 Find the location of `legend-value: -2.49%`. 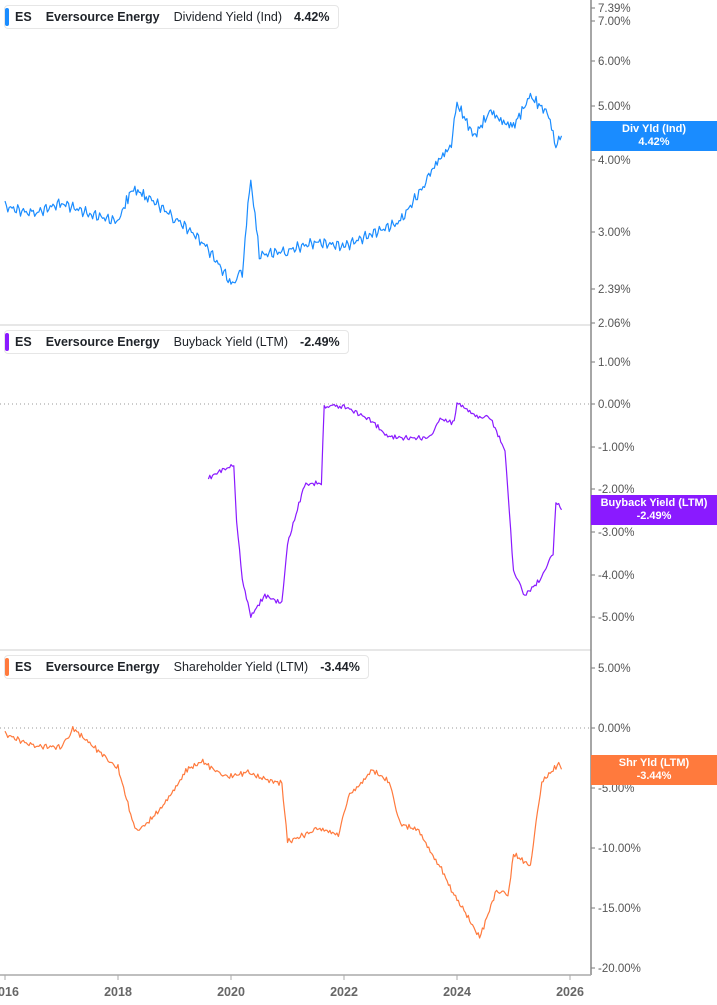

legend-value: -2.49% is located at coordinates (320, 342).